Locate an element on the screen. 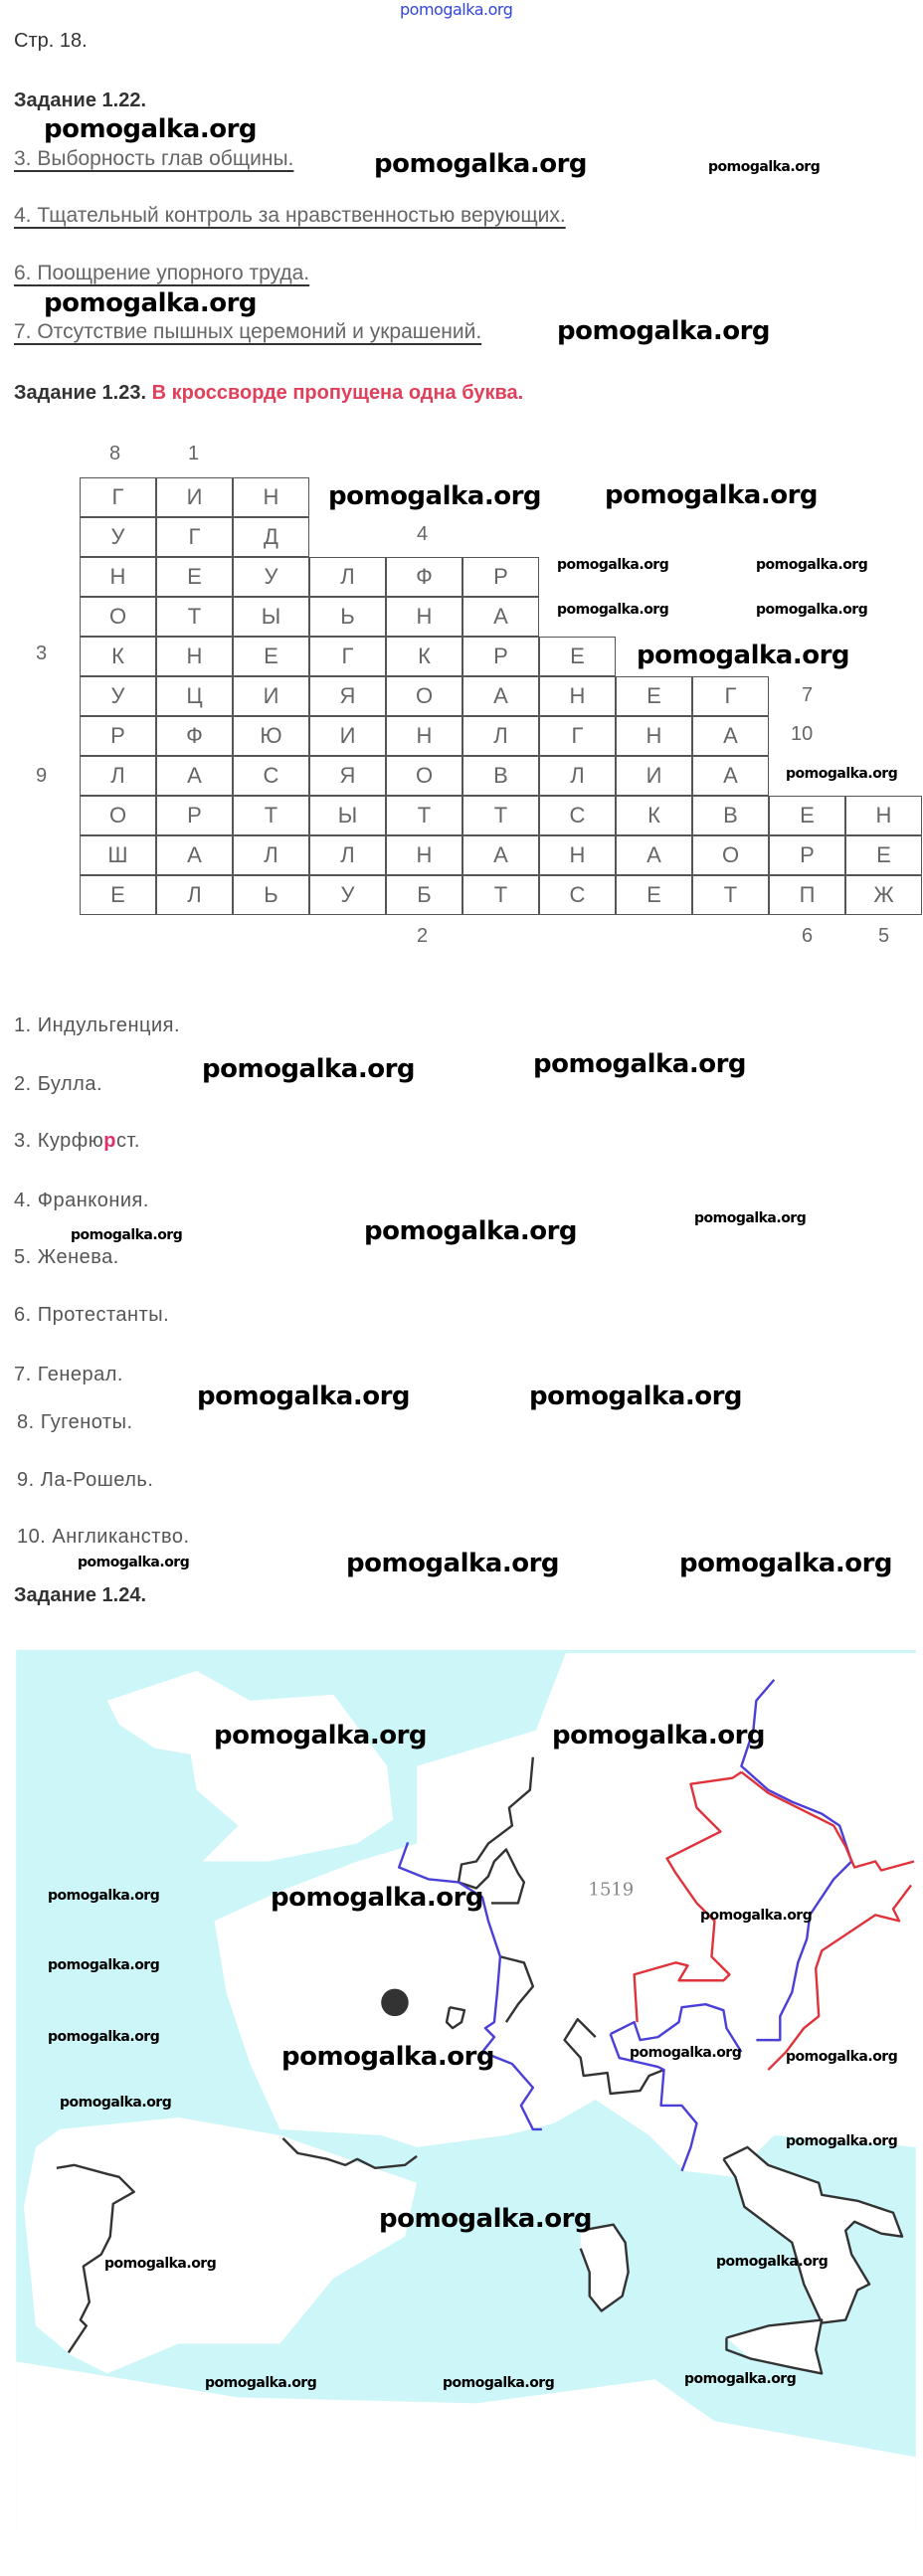  clue-number: 3 is located at coordinates (42, 653).